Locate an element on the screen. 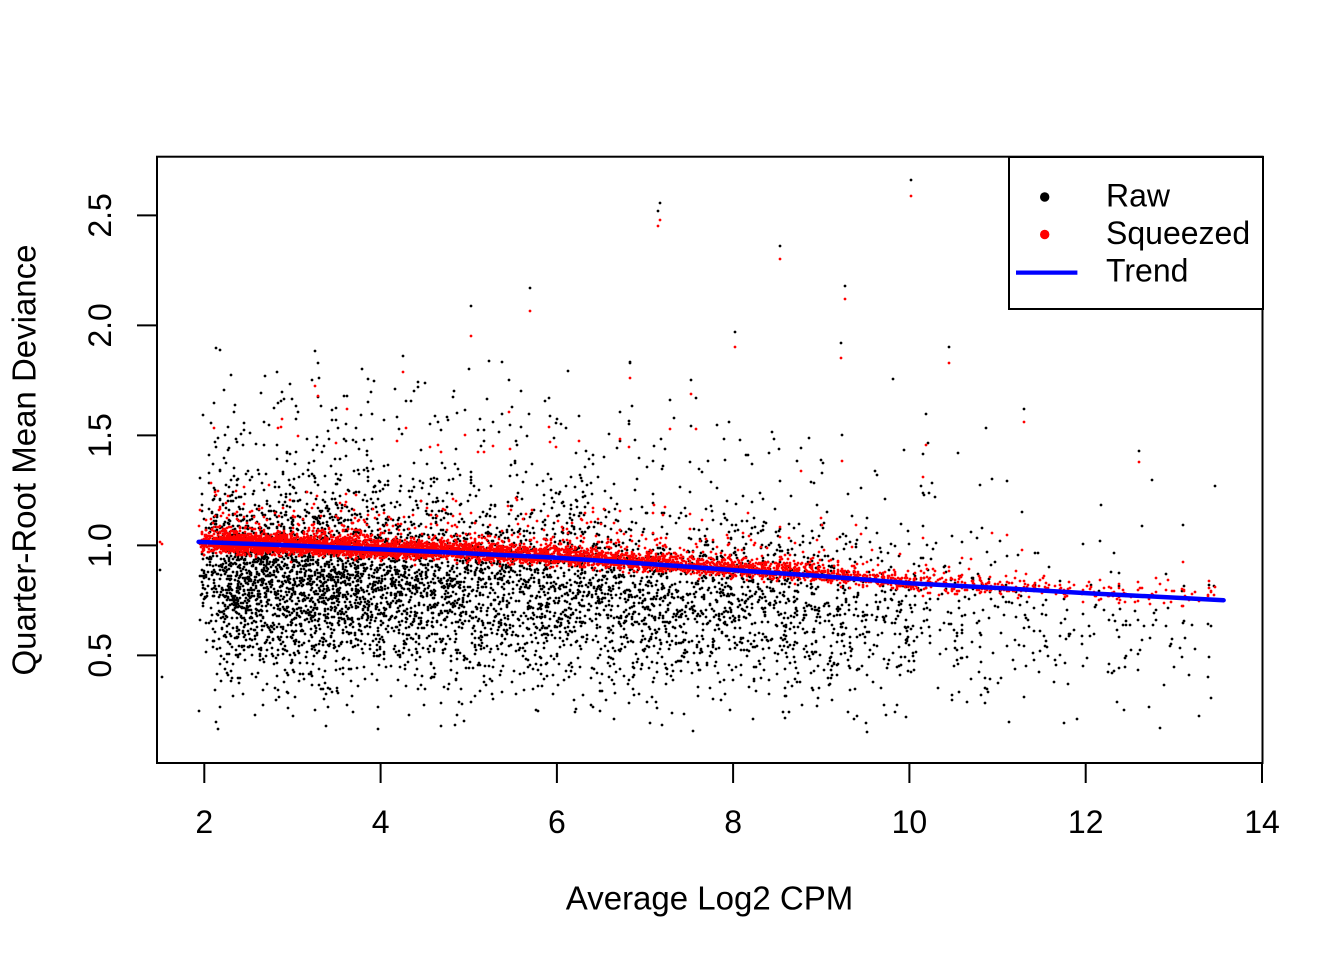 The height and width of the screenshot is (965, 1344). svg-text: 2 is located at coordinates (204, 822).